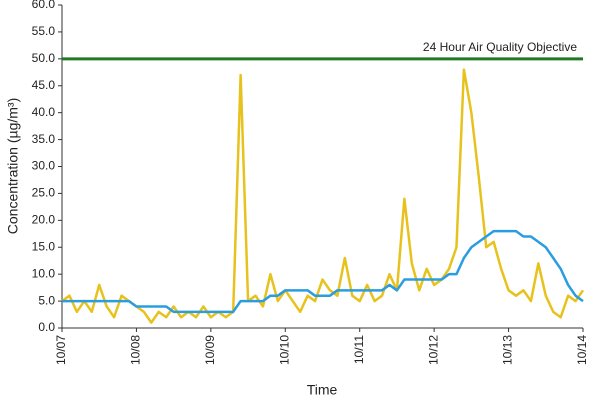 Image resolution: width=600 pixels, height=400 pixels. What do you see at coordinates (359, 349) in the screenshot?
I see `x-tick-label: 10/11` at bounding box center [359, 349].